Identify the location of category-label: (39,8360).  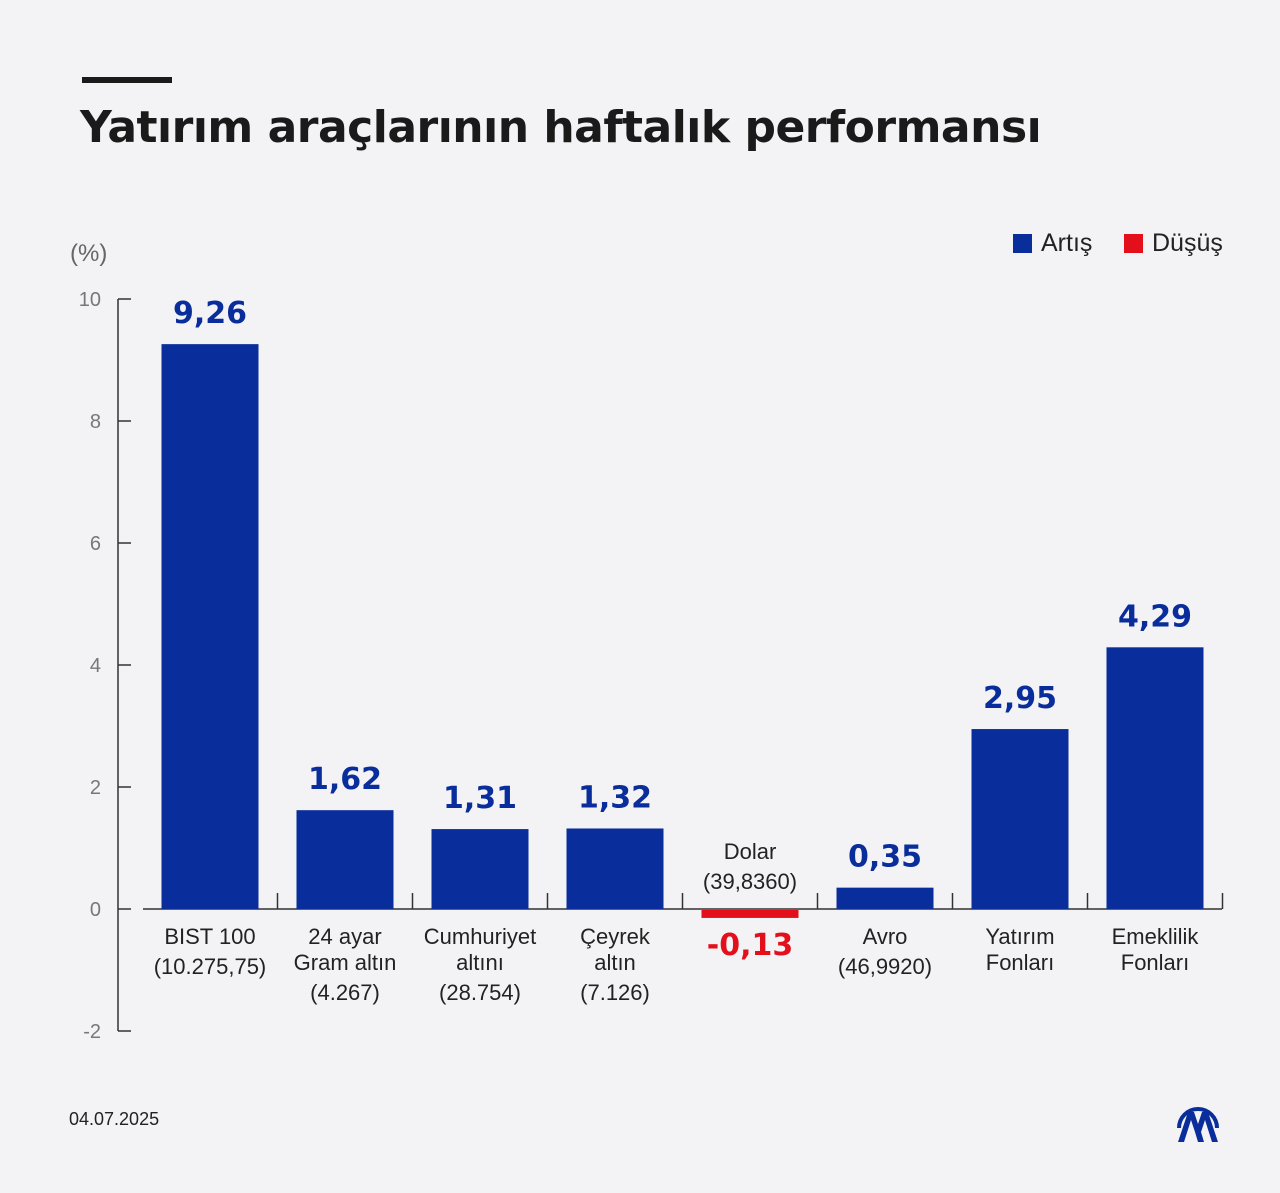
(750, 881).